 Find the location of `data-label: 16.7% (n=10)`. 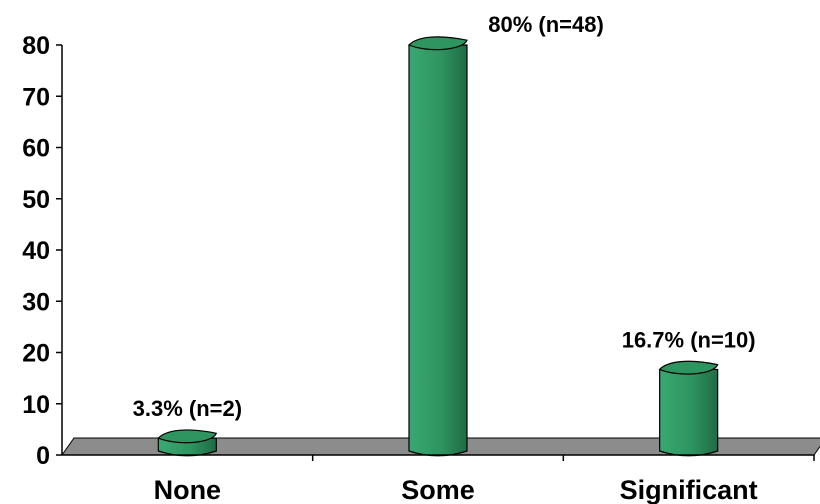

data-label: 16.7% (n=10) is located at coordinates (689, 339).